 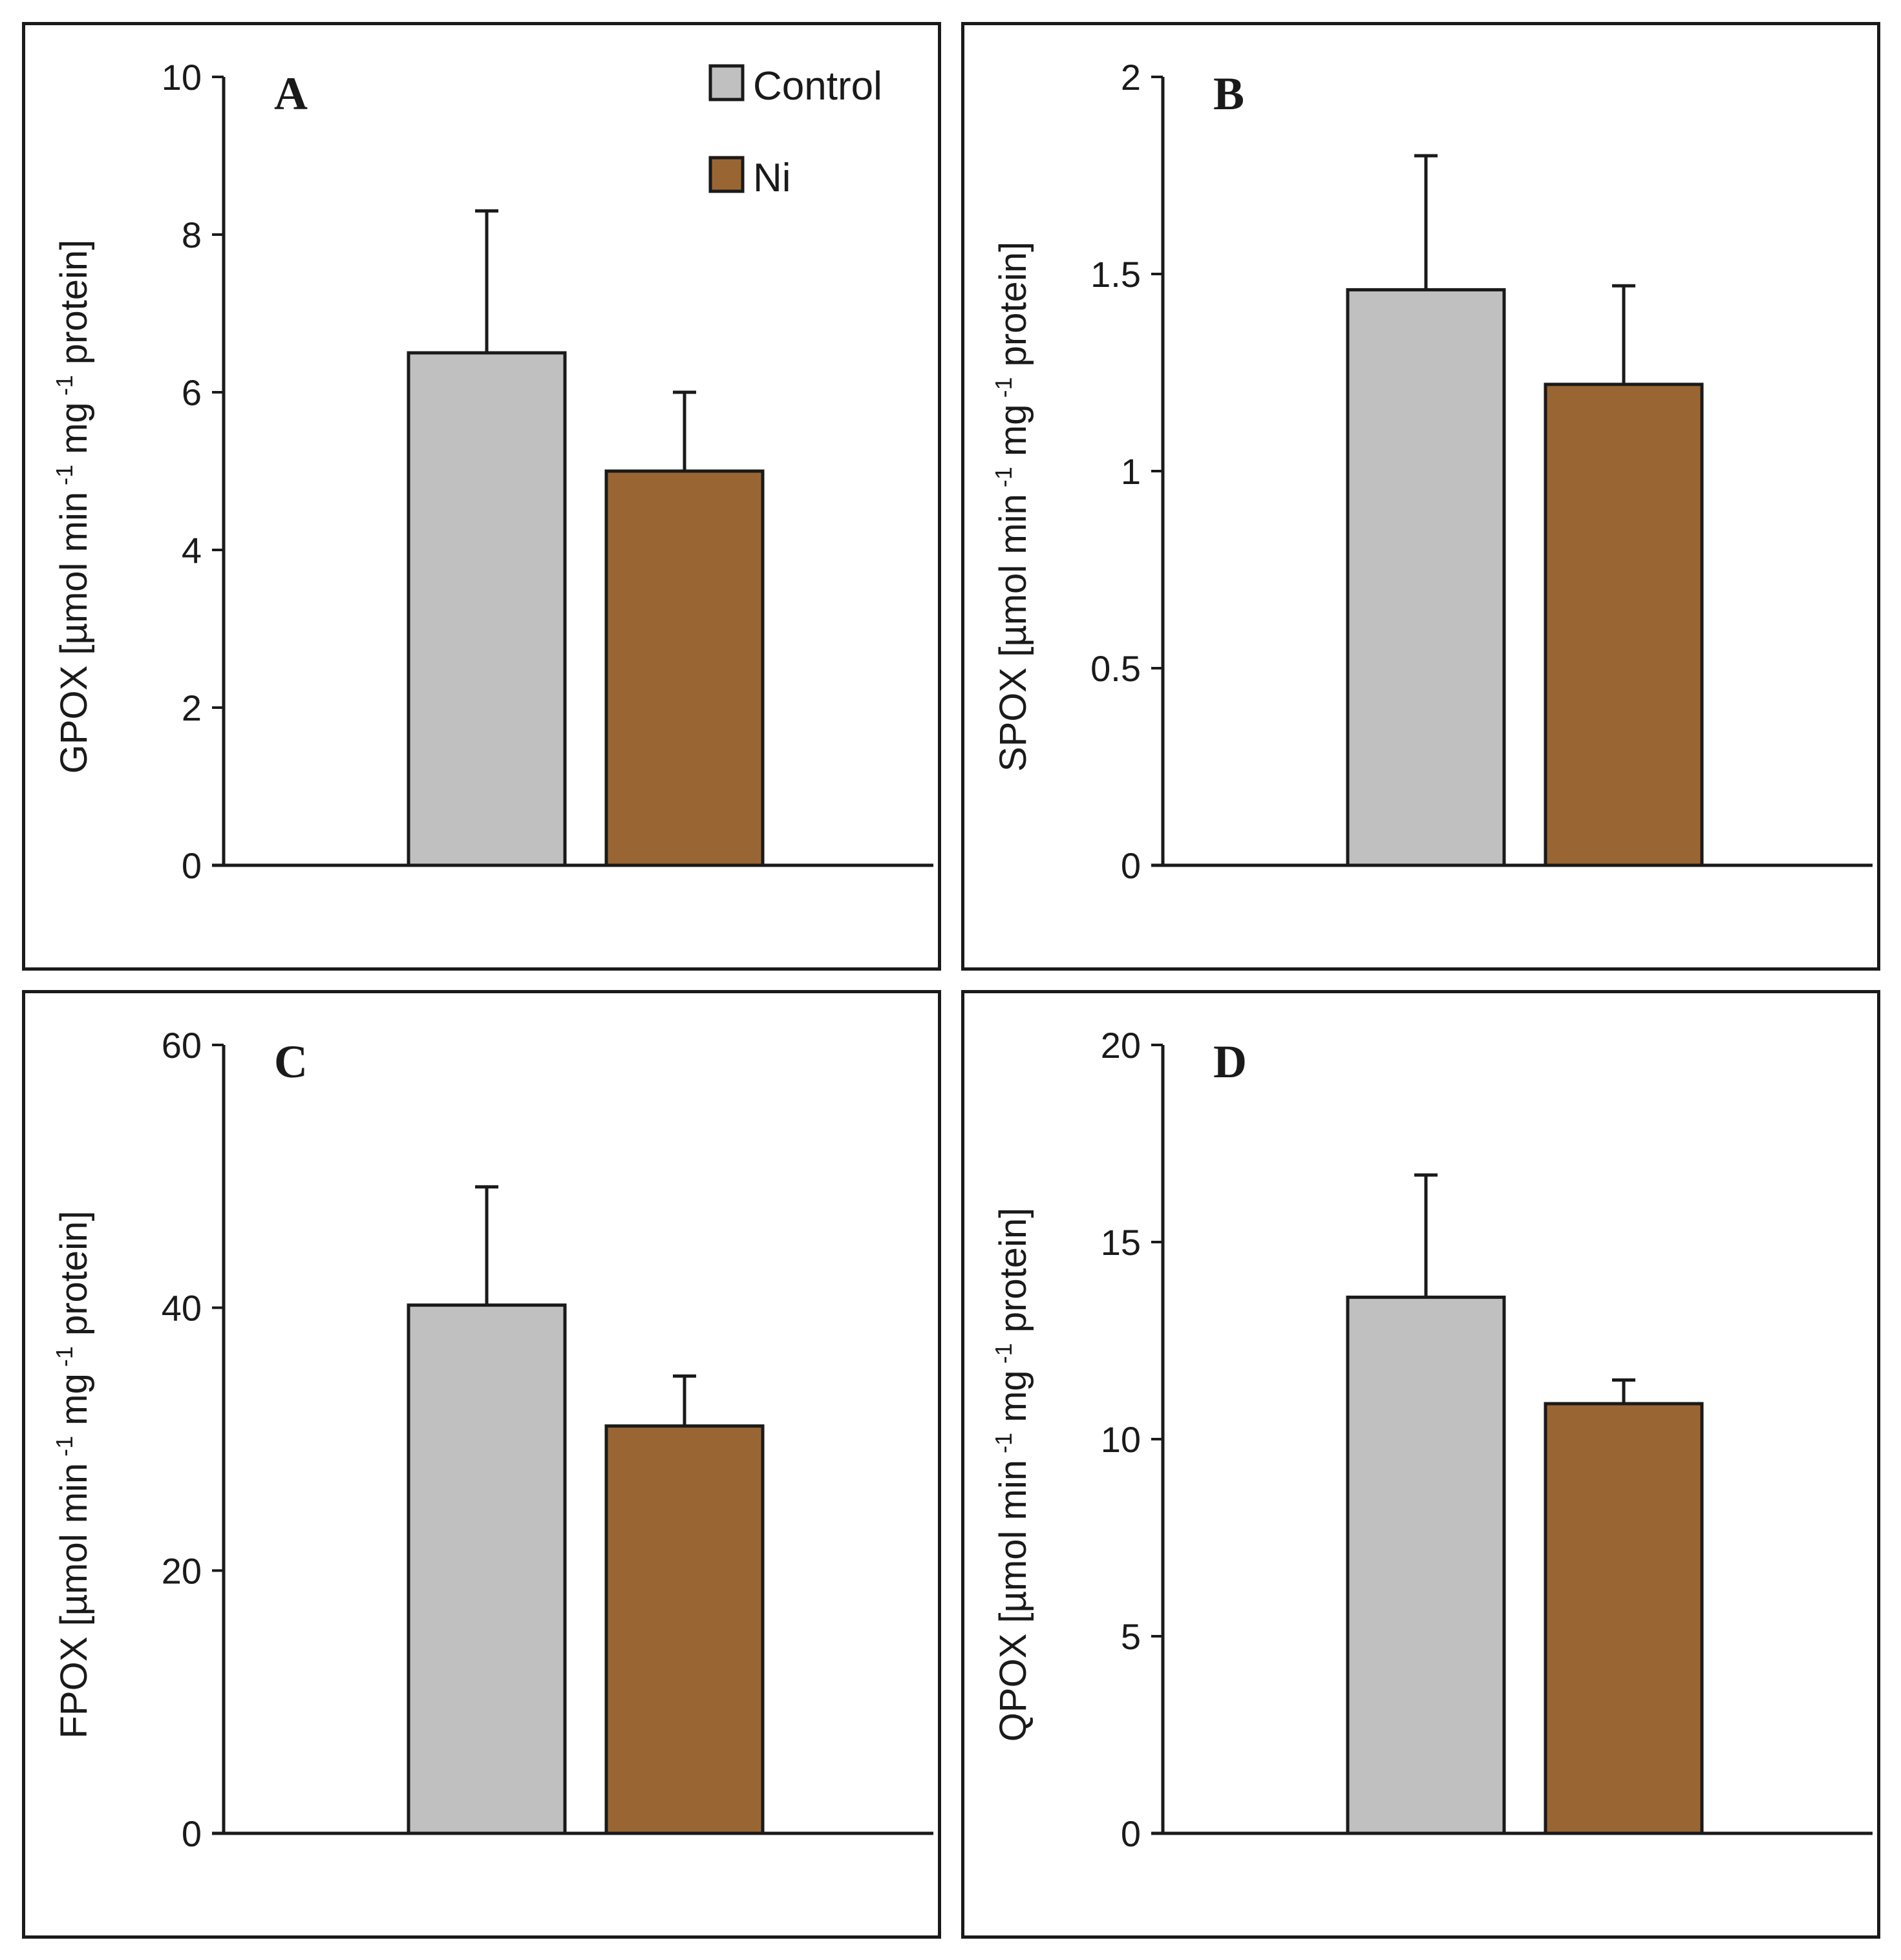 I want to click on y-tick-label-b-1: 0.5, so click(x=1115, y=668).